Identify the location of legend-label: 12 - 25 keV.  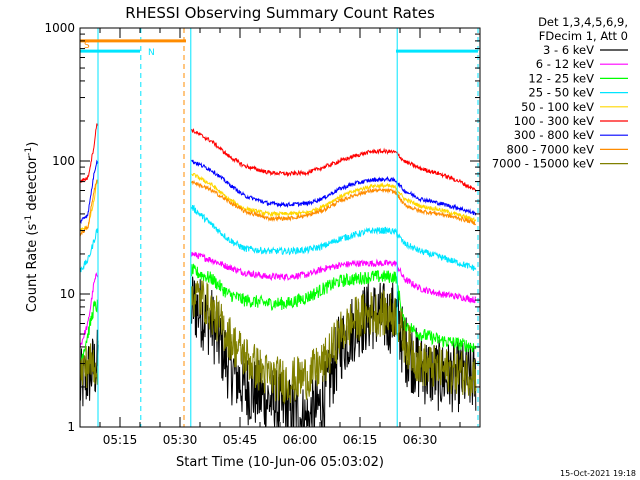
(561, 78).